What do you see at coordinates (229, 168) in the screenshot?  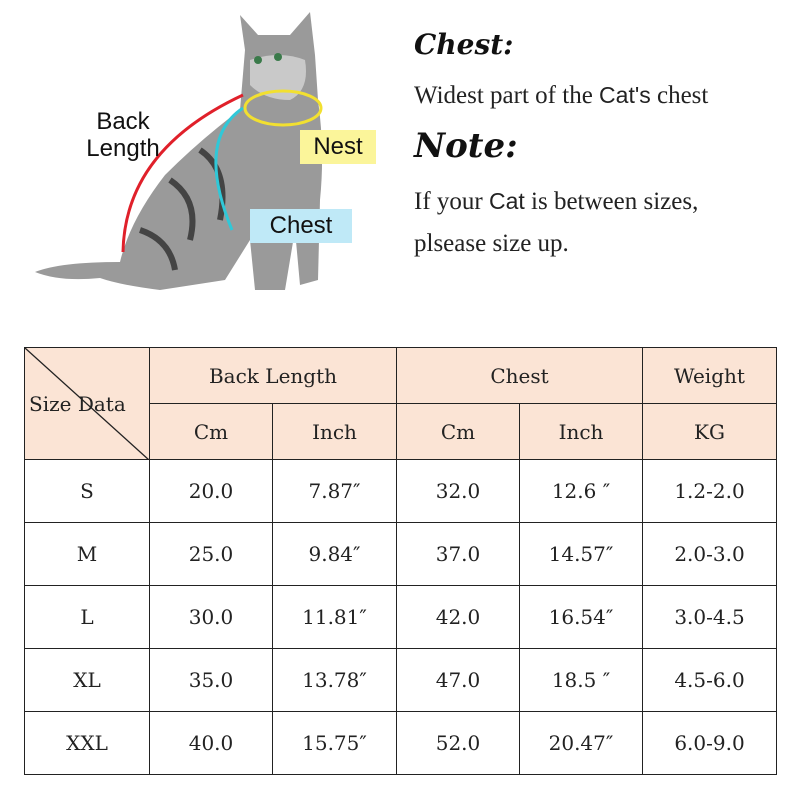 I see `chest-line` at bounding box center [229, 168].